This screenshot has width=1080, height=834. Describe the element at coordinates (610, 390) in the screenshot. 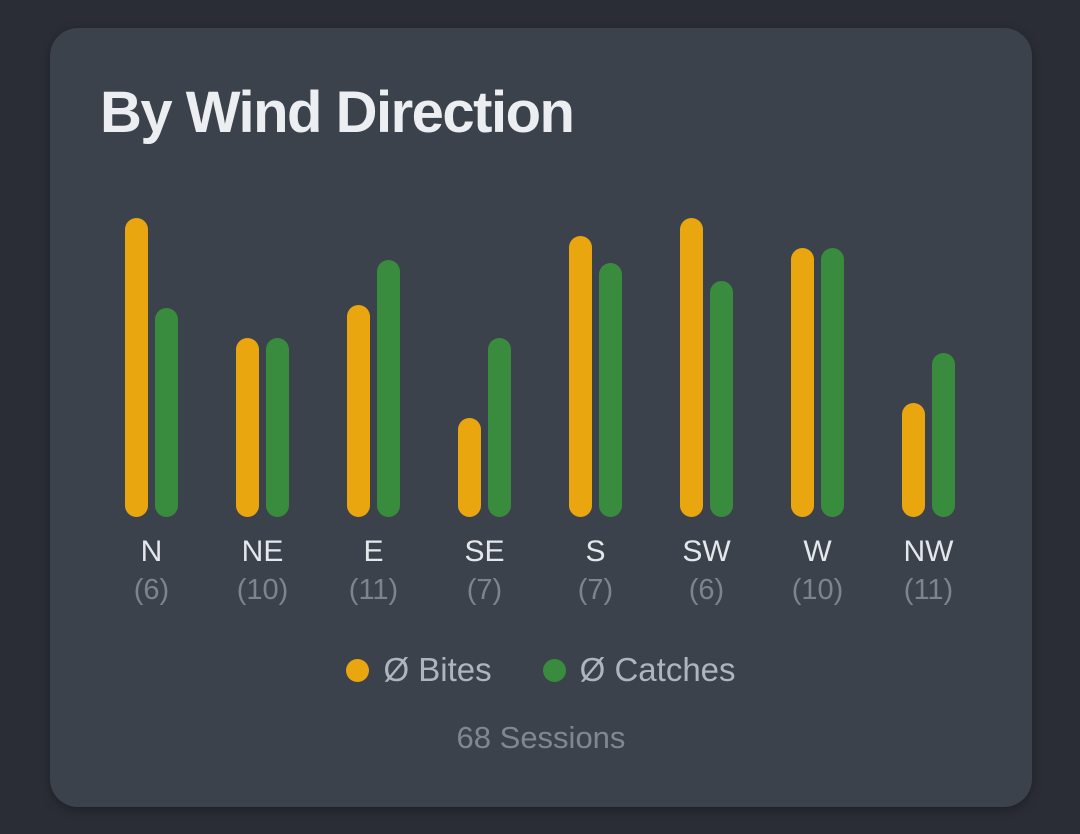

I see `catches-bar-s` at that location.